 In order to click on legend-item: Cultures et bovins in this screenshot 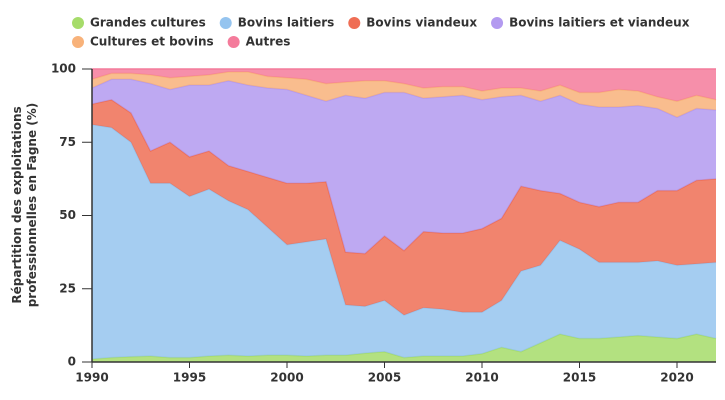, I will do `click(143, 42)`.